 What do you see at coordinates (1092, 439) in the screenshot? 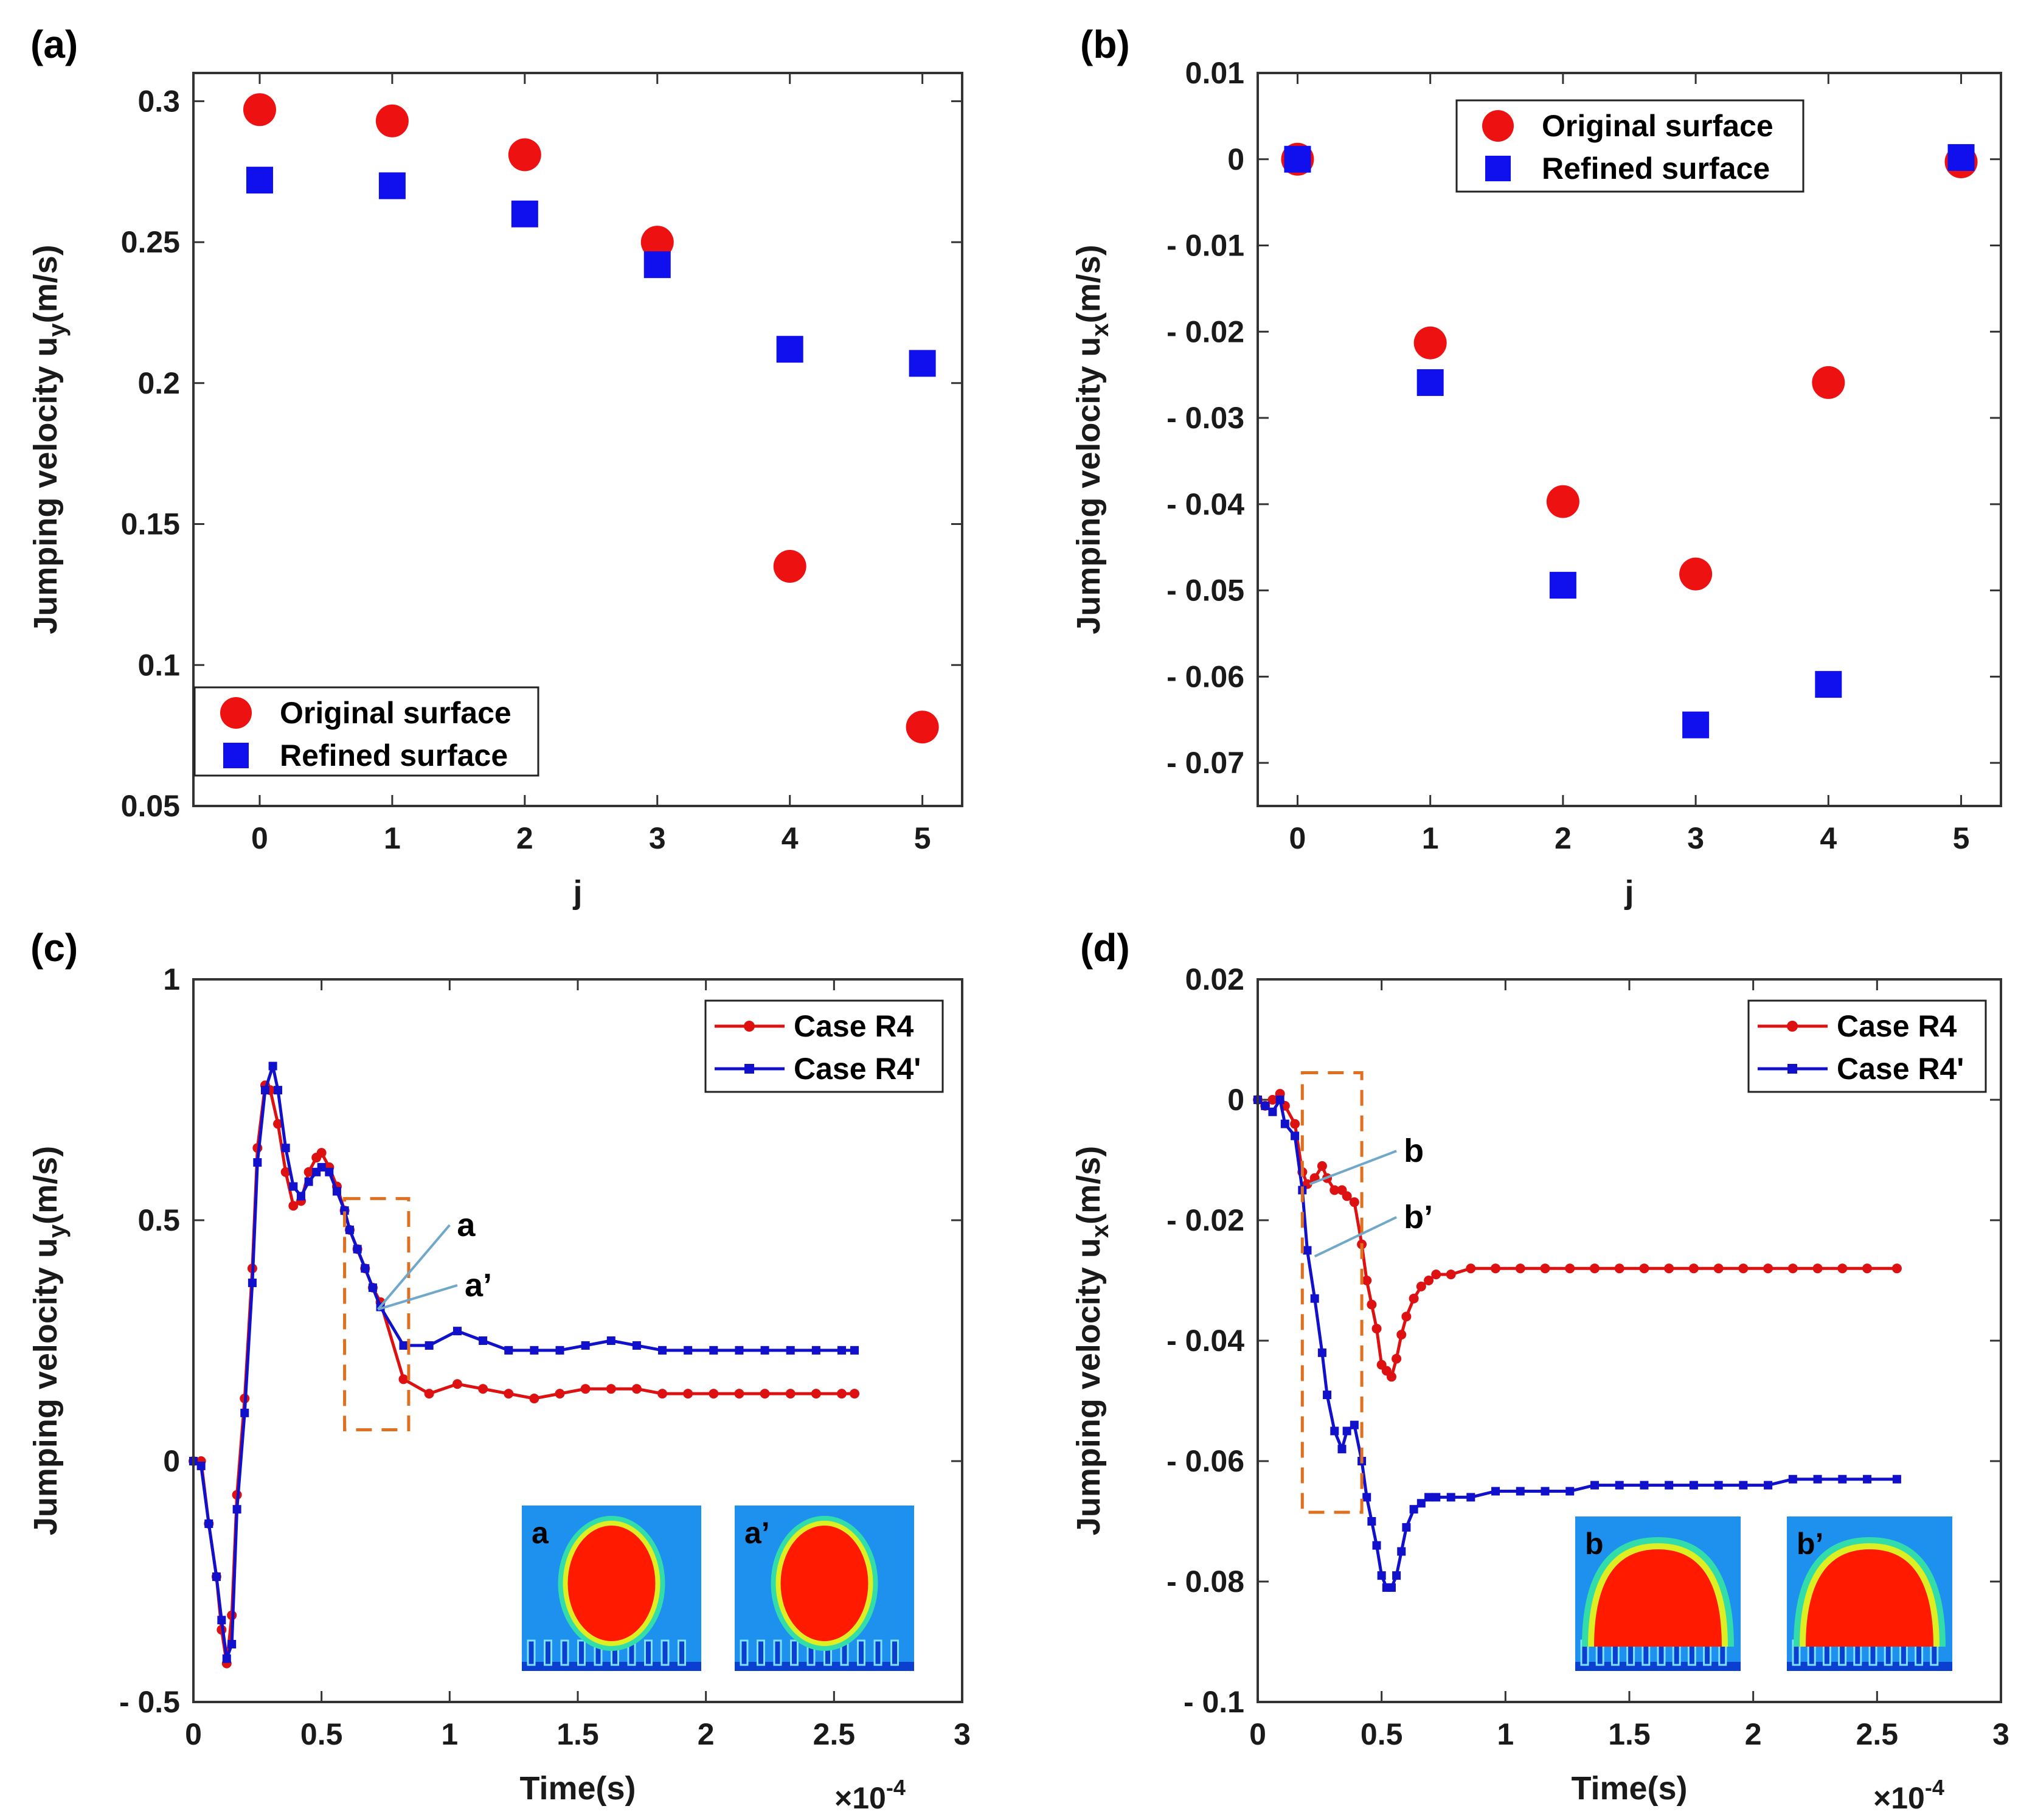
I see `y-axis-label: Jumping velocity ux(m/s)` at bounding box center [1092, 439].